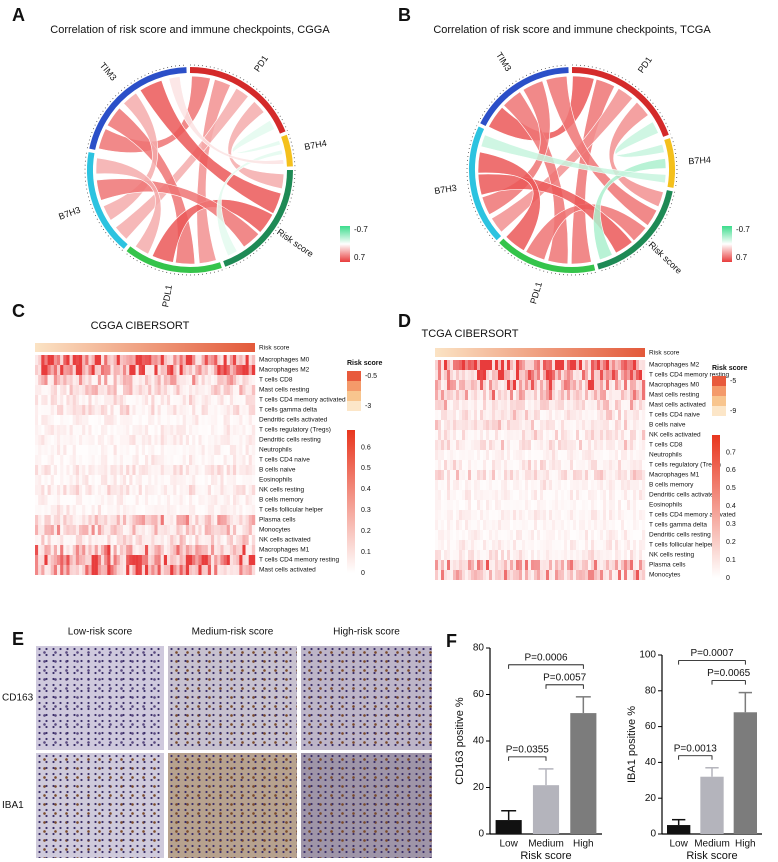 The width and height of the screenshot is (778, 862). I want to click on chord-segment, so click(138, 108).